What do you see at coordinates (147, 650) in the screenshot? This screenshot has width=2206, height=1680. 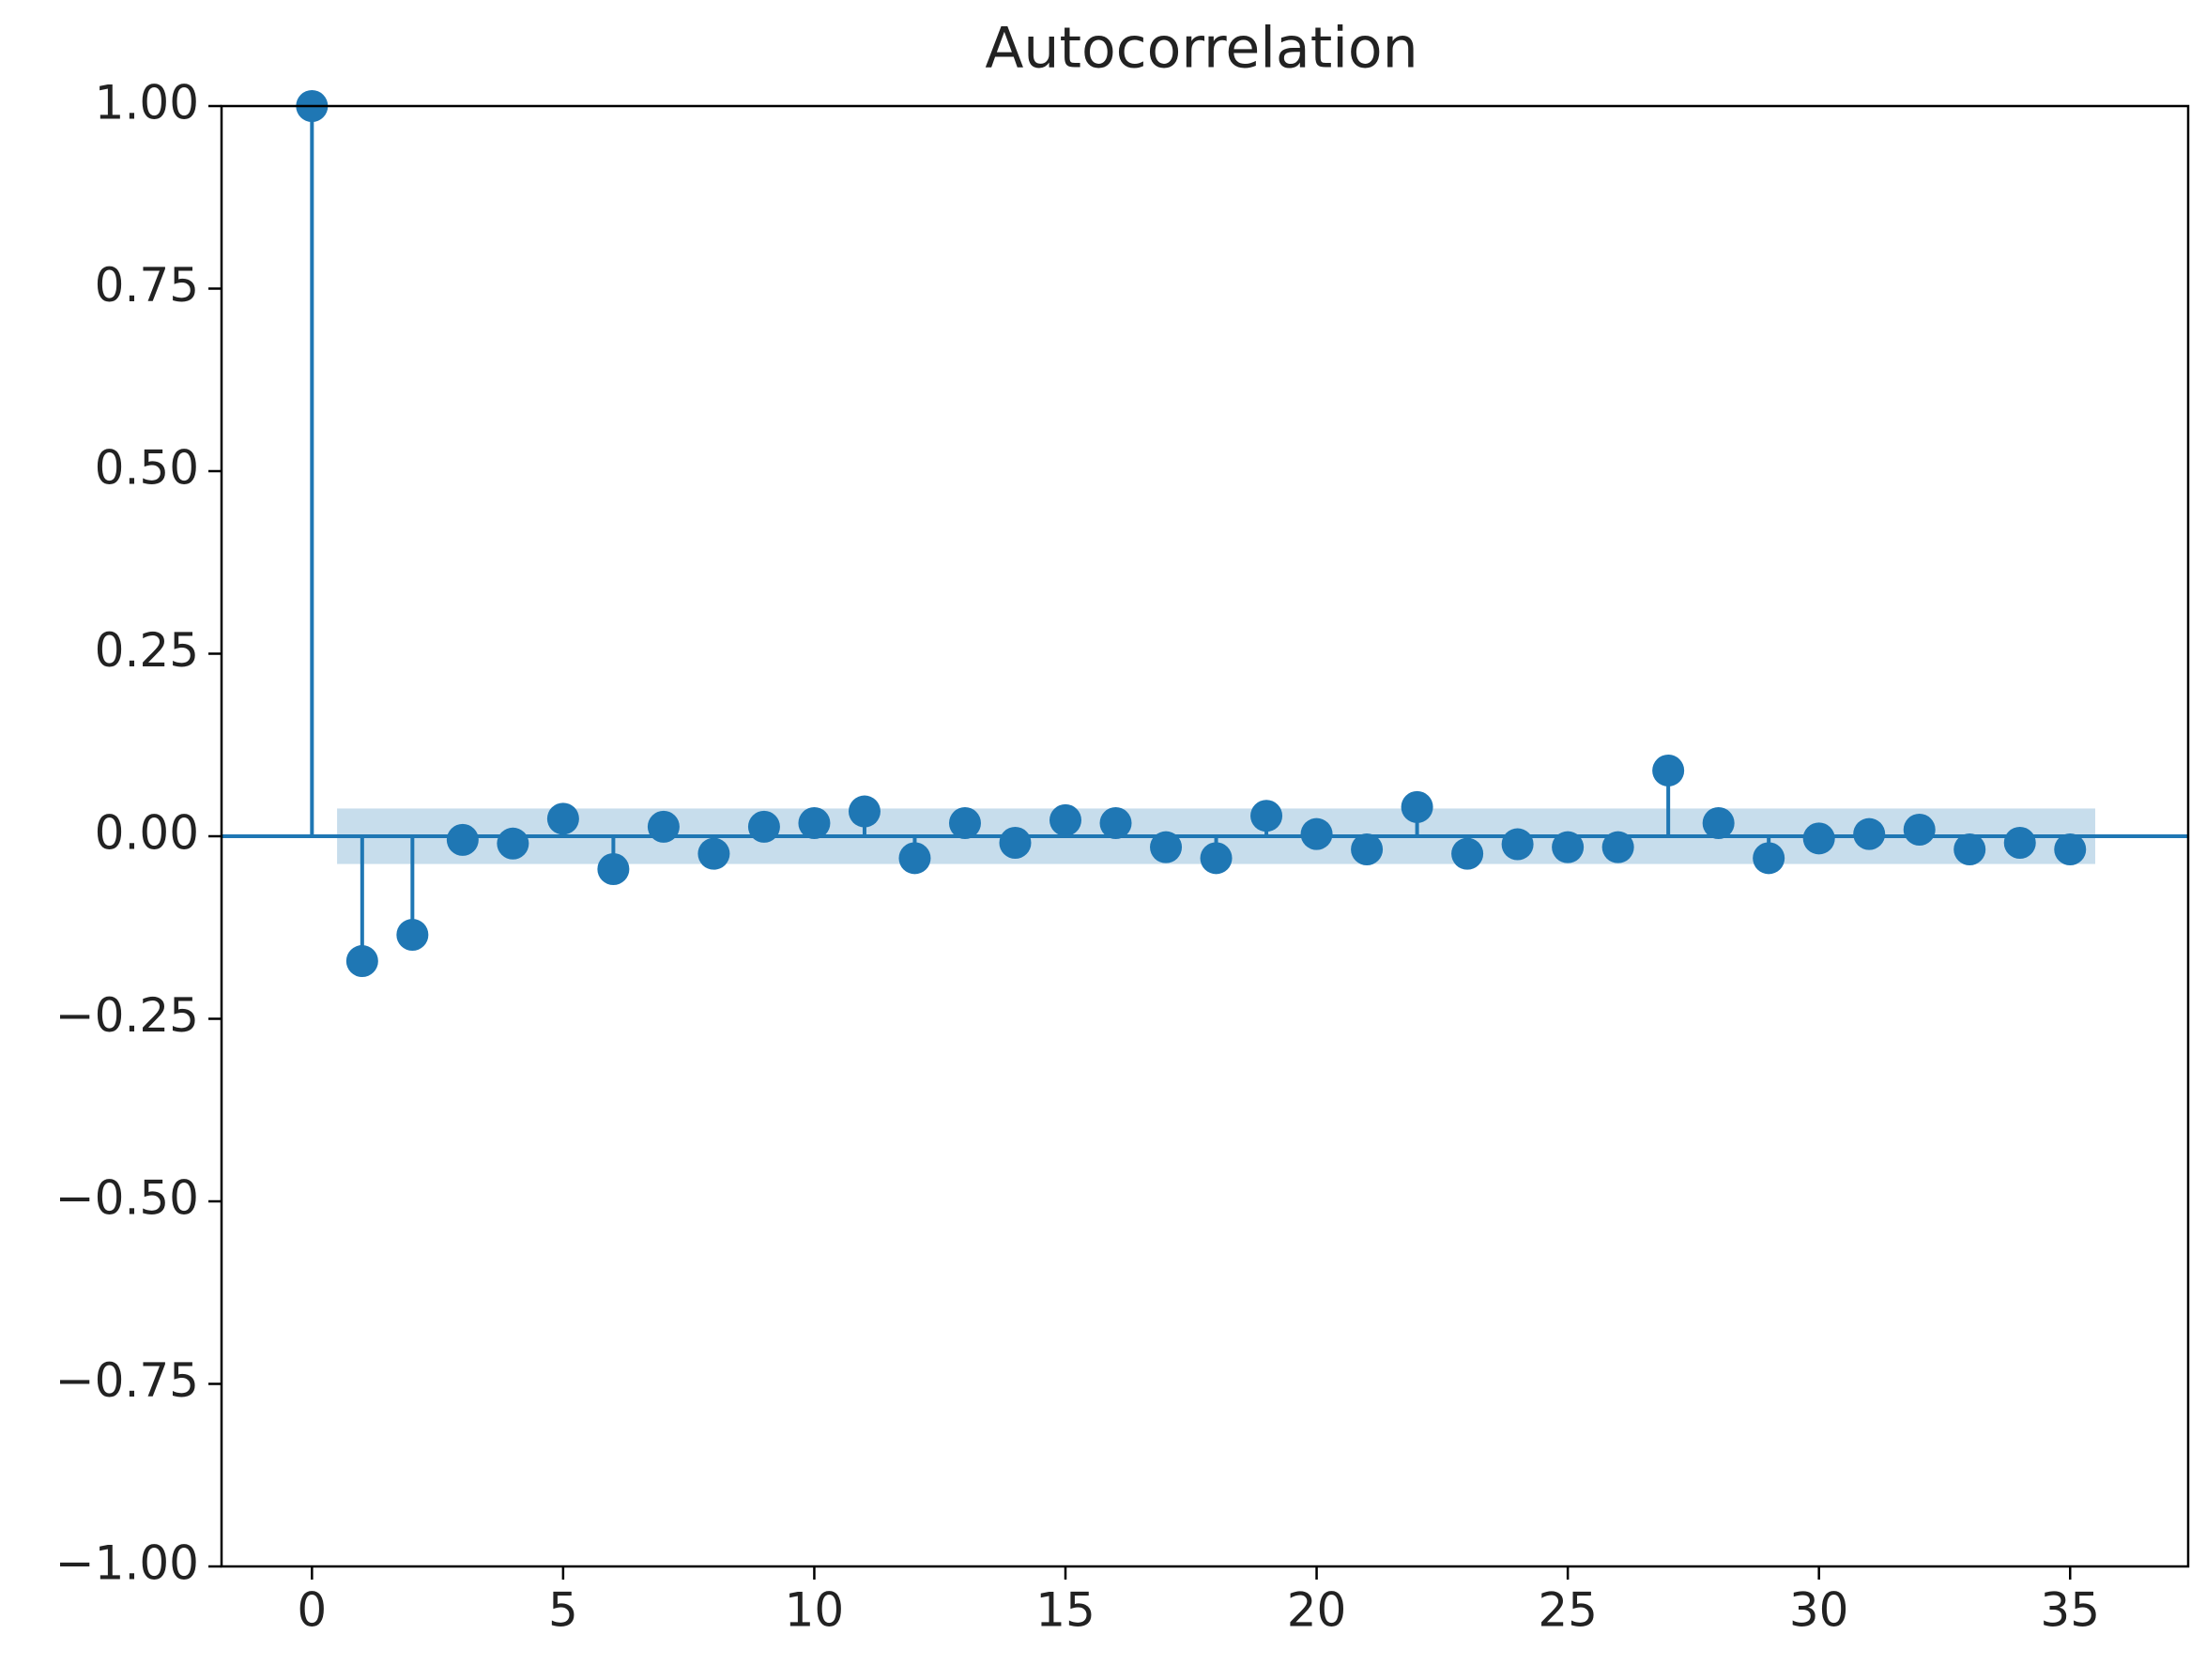 I see `y-tick-label: 0.25` at bounding box center [147, 650].